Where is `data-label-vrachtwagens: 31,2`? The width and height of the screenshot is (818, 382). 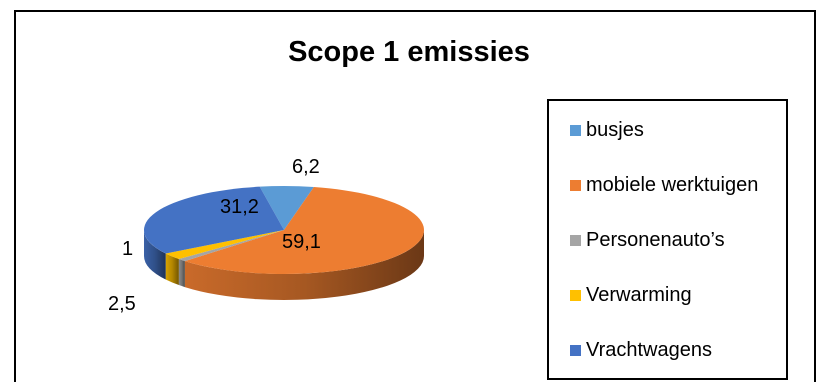
data-label-vrachtwagens: 31,2 is located at coordinates (239, 207).